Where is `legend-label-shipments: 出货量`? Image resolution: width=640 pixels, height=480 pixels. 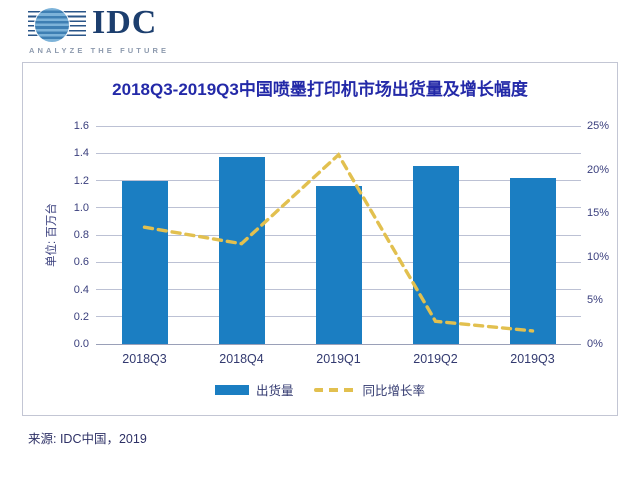 legend-label-shipments: 出货量 is located at coordinates (274, 391).